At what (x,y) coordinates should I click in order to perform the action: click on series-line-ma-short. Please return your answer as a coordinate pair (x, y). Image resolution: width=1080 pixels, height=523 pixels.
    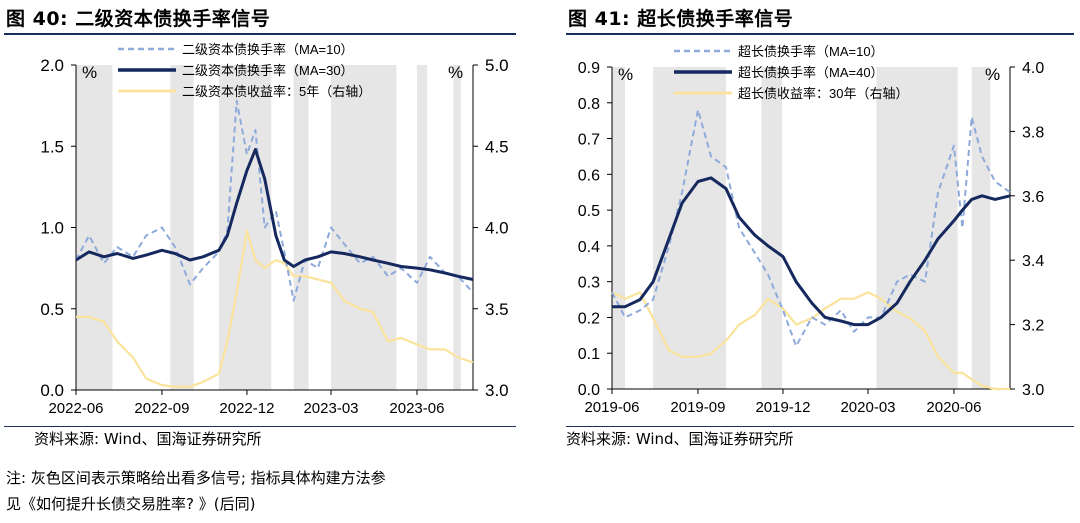
    Looking at the image, I should click on (274, 200).